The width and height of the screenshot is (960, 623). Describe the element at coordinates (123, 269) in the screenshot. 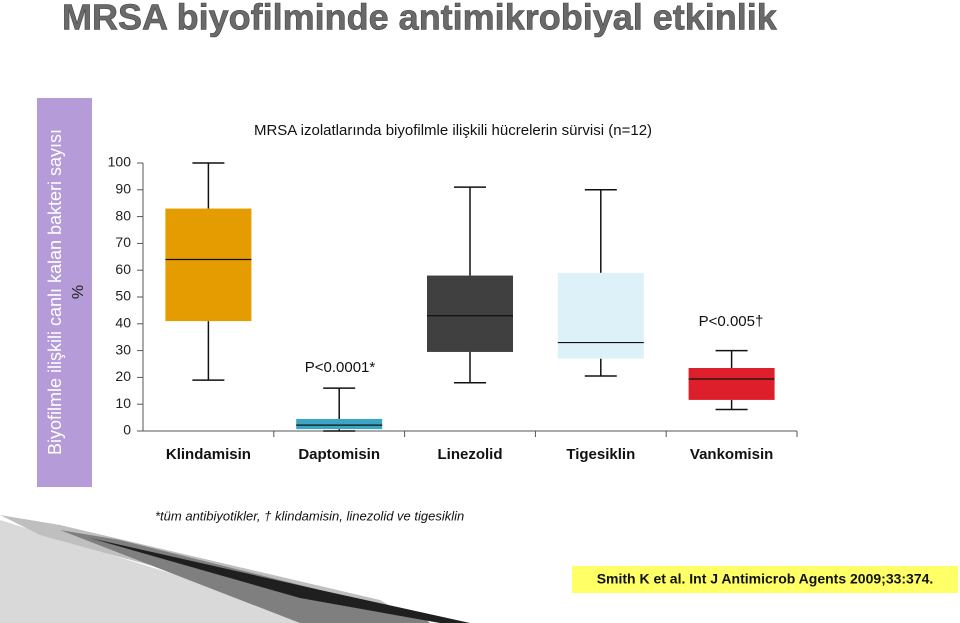

I see `y-tick-label: 60` at that location.